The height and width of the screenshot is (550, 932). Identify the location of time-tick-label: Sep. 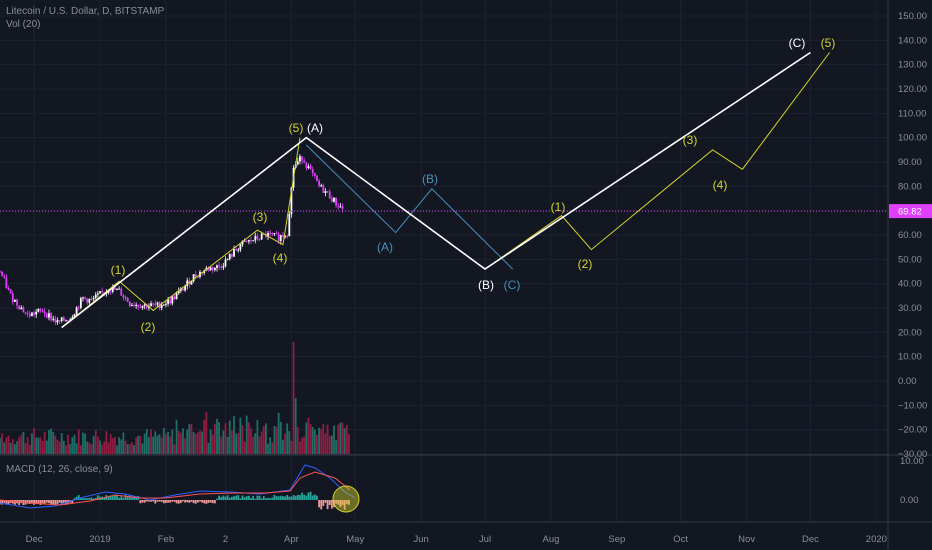
(616, 539).